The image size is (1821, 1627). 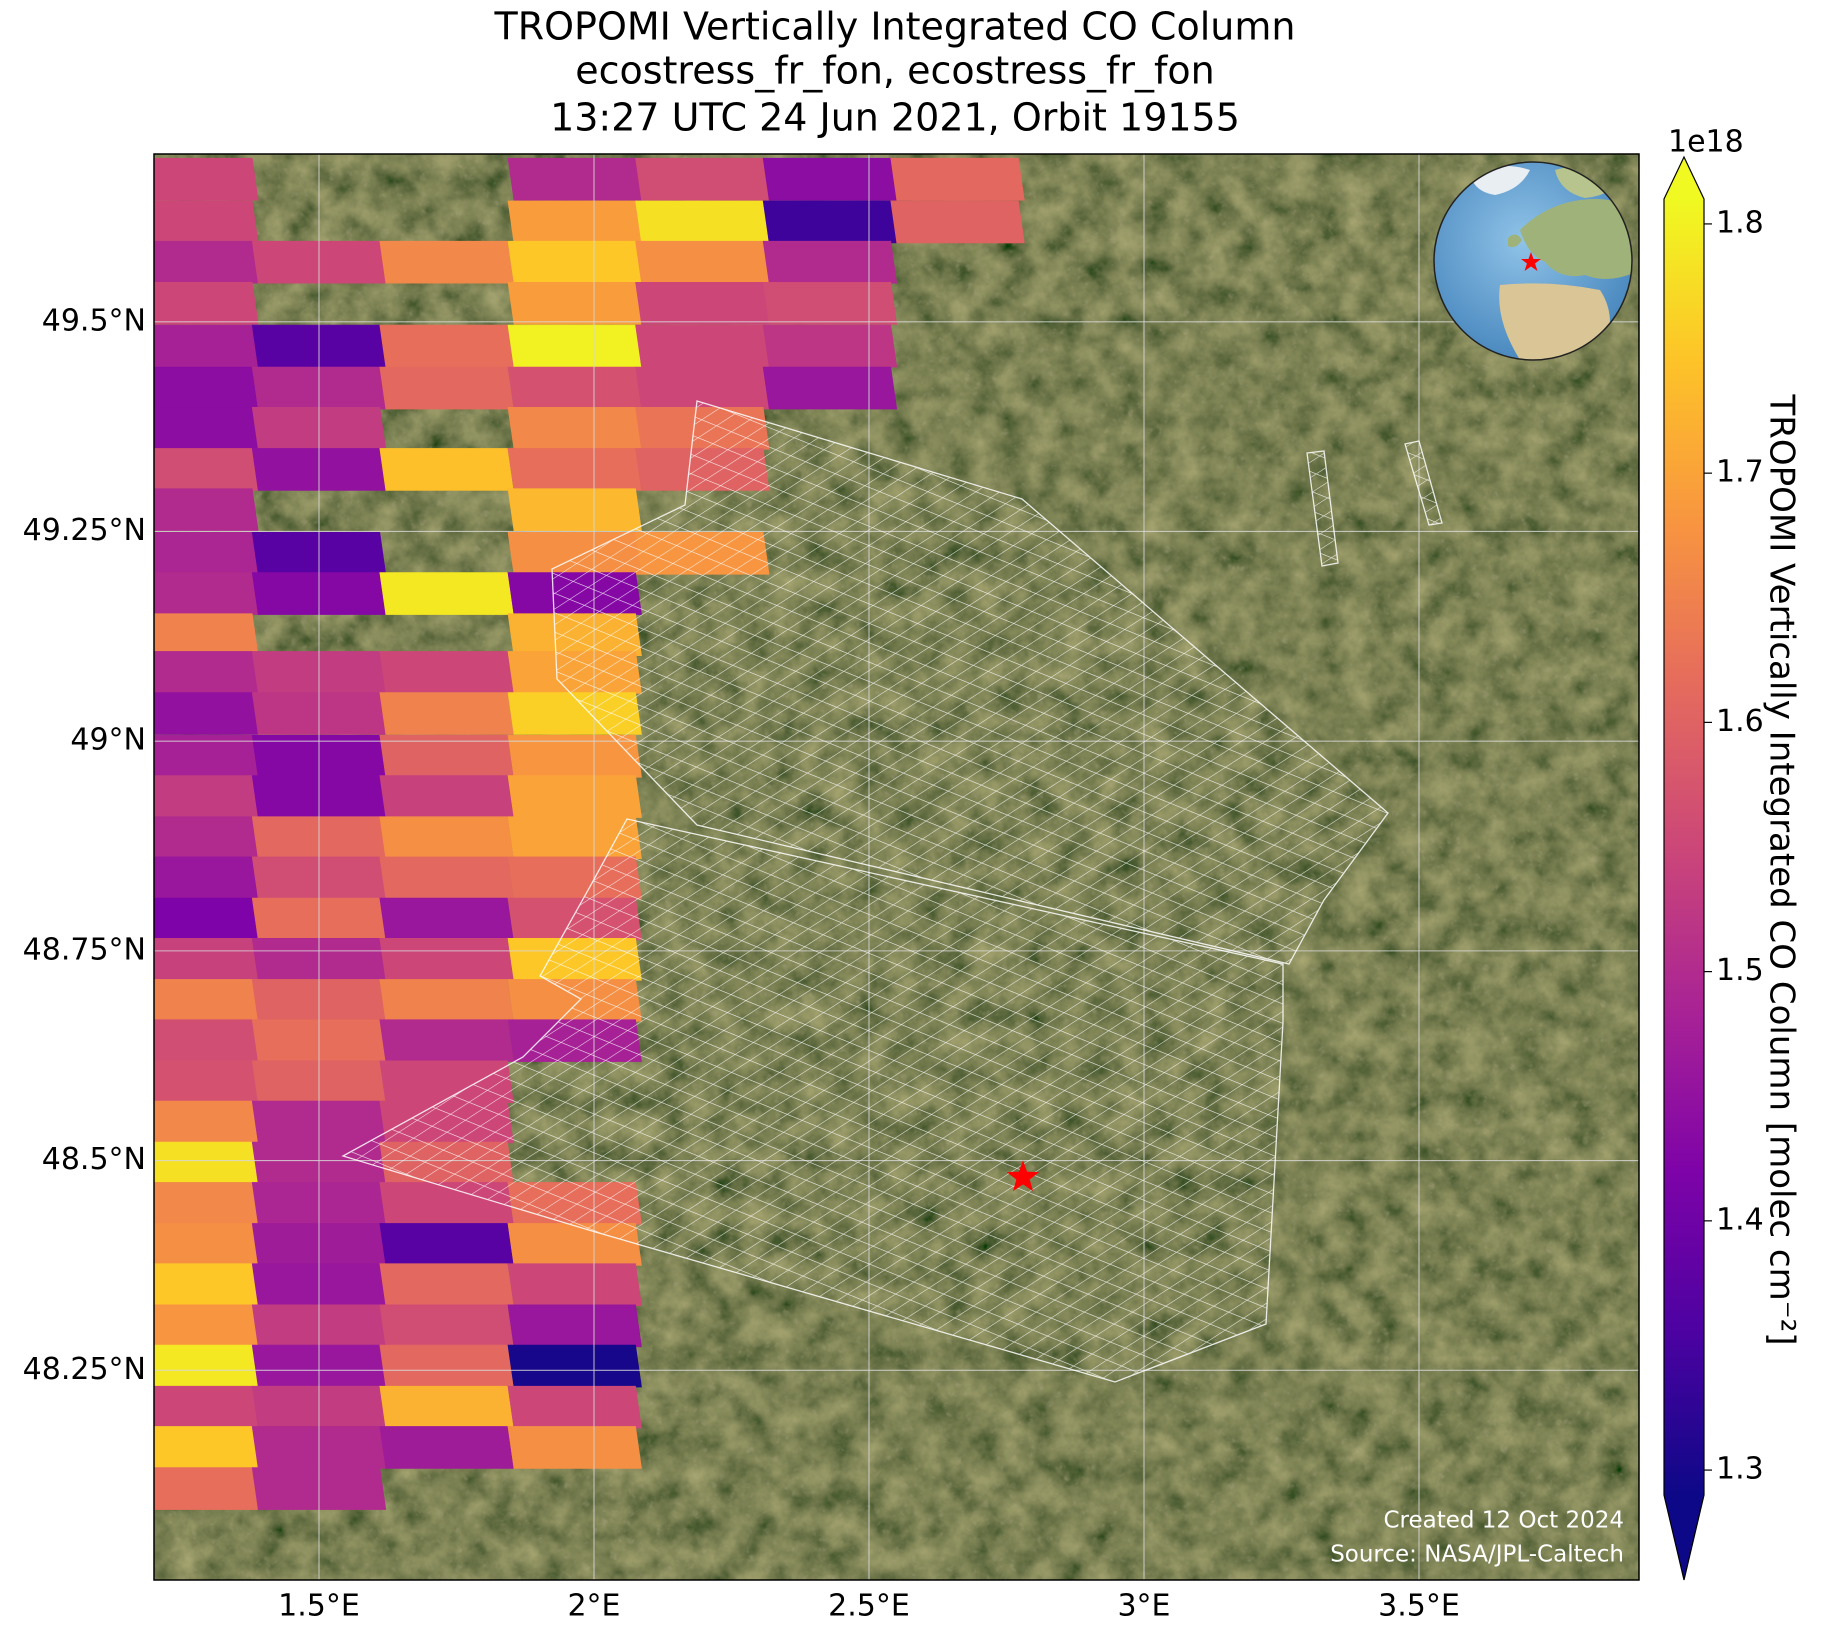 I want to click on title-line: 13:27 UTC 24 Jun 2021, Orbit 19155, so click(x=895, y=118).